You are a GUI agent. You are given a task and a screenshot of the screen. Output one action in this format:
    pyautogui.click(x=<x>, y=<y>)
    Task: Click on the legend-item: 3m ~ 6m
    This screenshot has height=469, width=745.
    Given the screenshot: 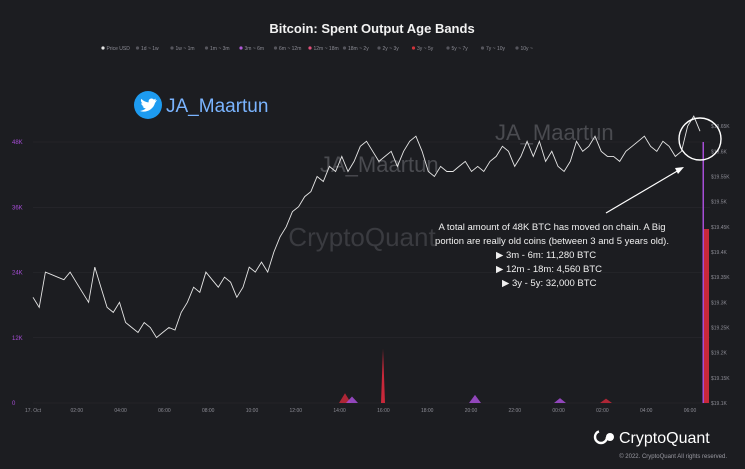 What is the action you would take?
    pyautogui.click(x=255, y=49)
    